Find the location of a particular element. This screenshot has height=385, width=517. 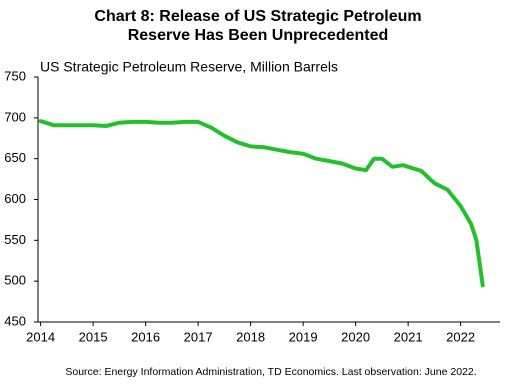

y-tick-label: 500 is located at coordinates (15, 280).